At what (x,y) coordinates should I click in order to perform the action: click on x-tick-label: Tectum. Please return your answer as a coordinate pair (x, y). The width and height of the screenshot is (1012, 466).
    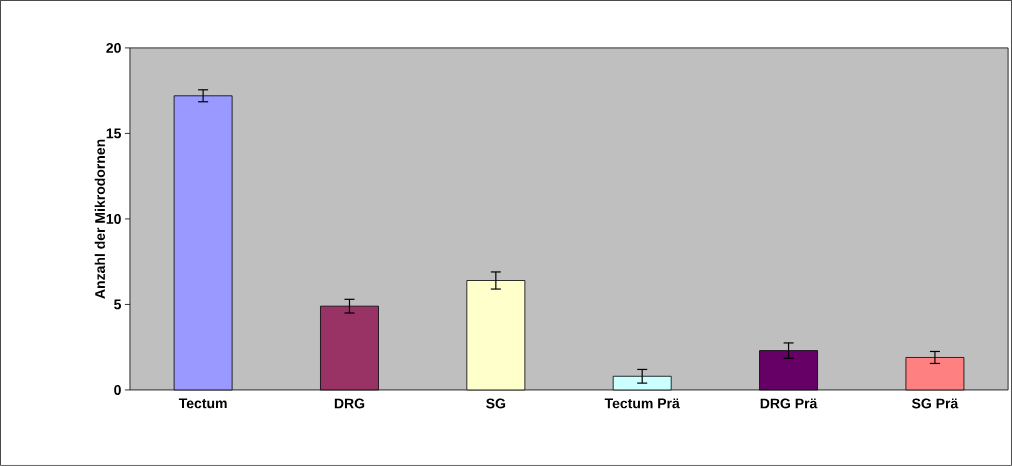
    Looking at the image, I should click on (202, 403).